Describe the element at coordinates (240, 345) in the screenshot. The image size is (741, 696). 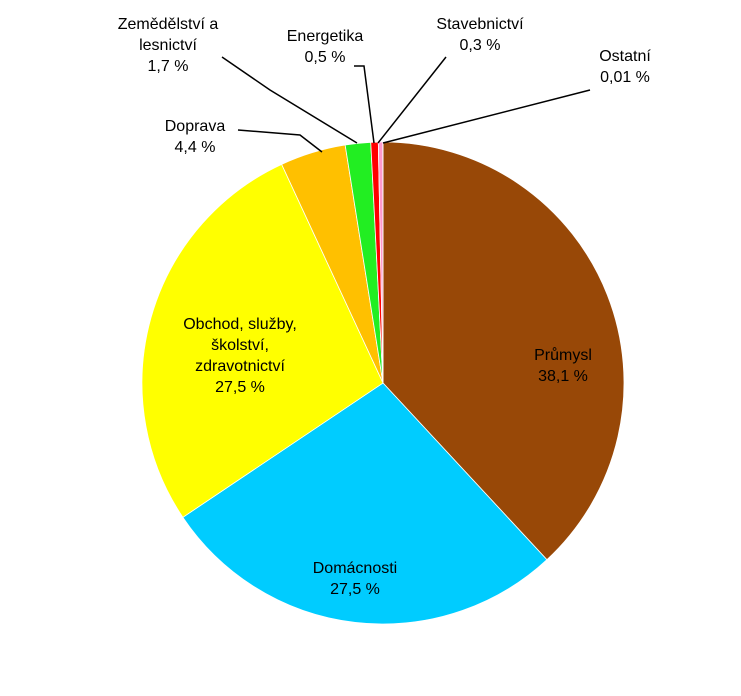
I see `category-label: Obchod, služby, školství, zdravotnictví` at that location.